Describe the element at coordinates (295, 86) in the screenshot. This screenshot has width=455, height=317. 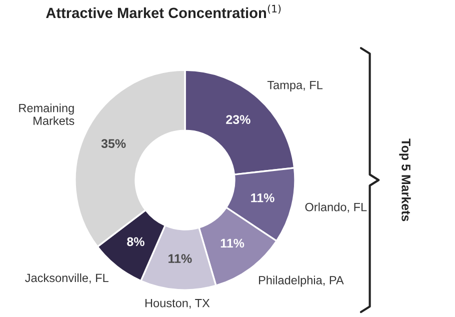
I see `slice-label: Tampa, FL` at that location.